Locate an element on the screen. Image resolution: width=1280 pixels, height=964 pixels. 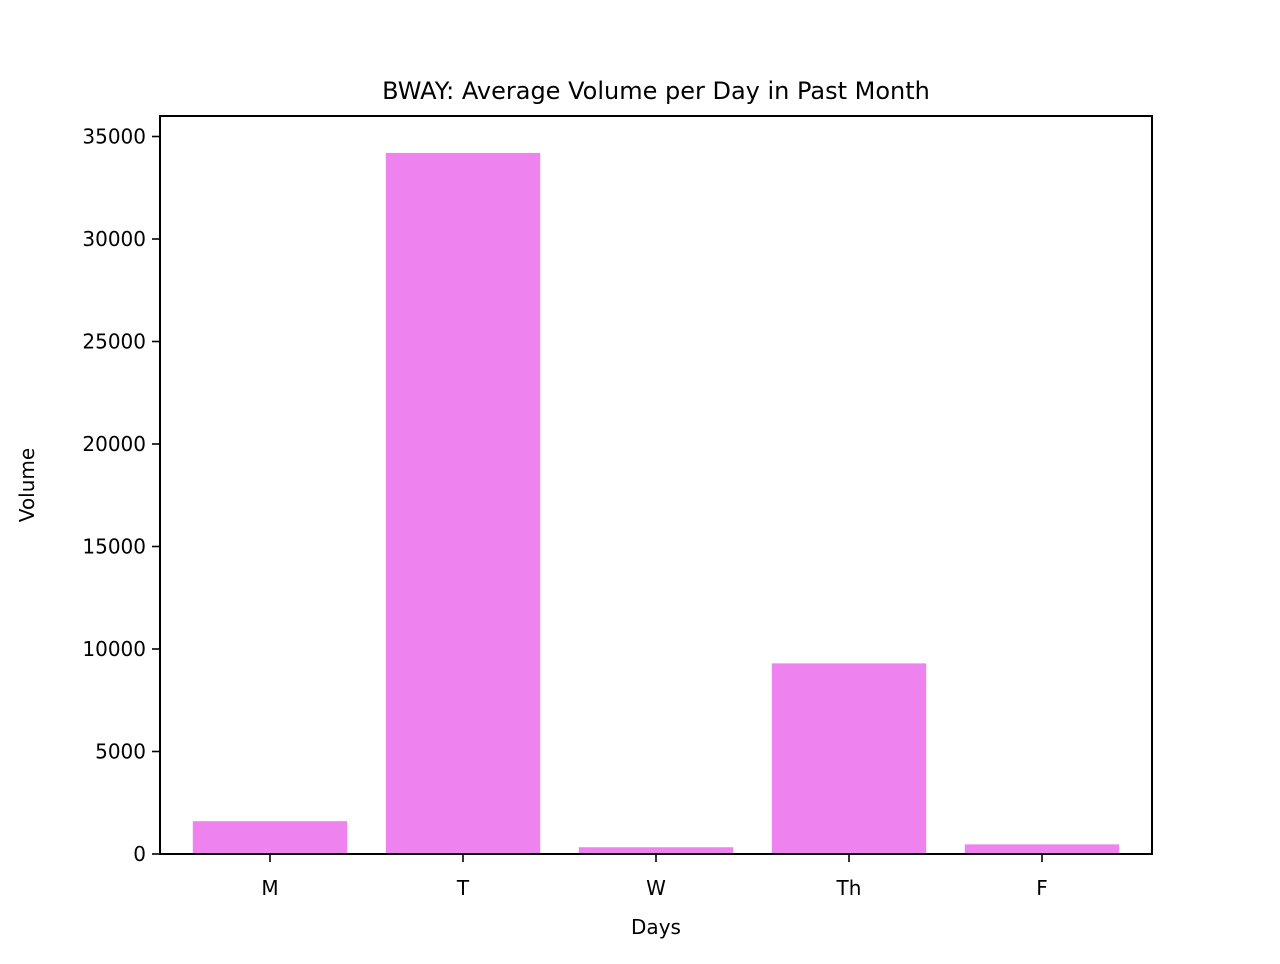
y-tick-label: 20000 is located at coordinates (114, 444).